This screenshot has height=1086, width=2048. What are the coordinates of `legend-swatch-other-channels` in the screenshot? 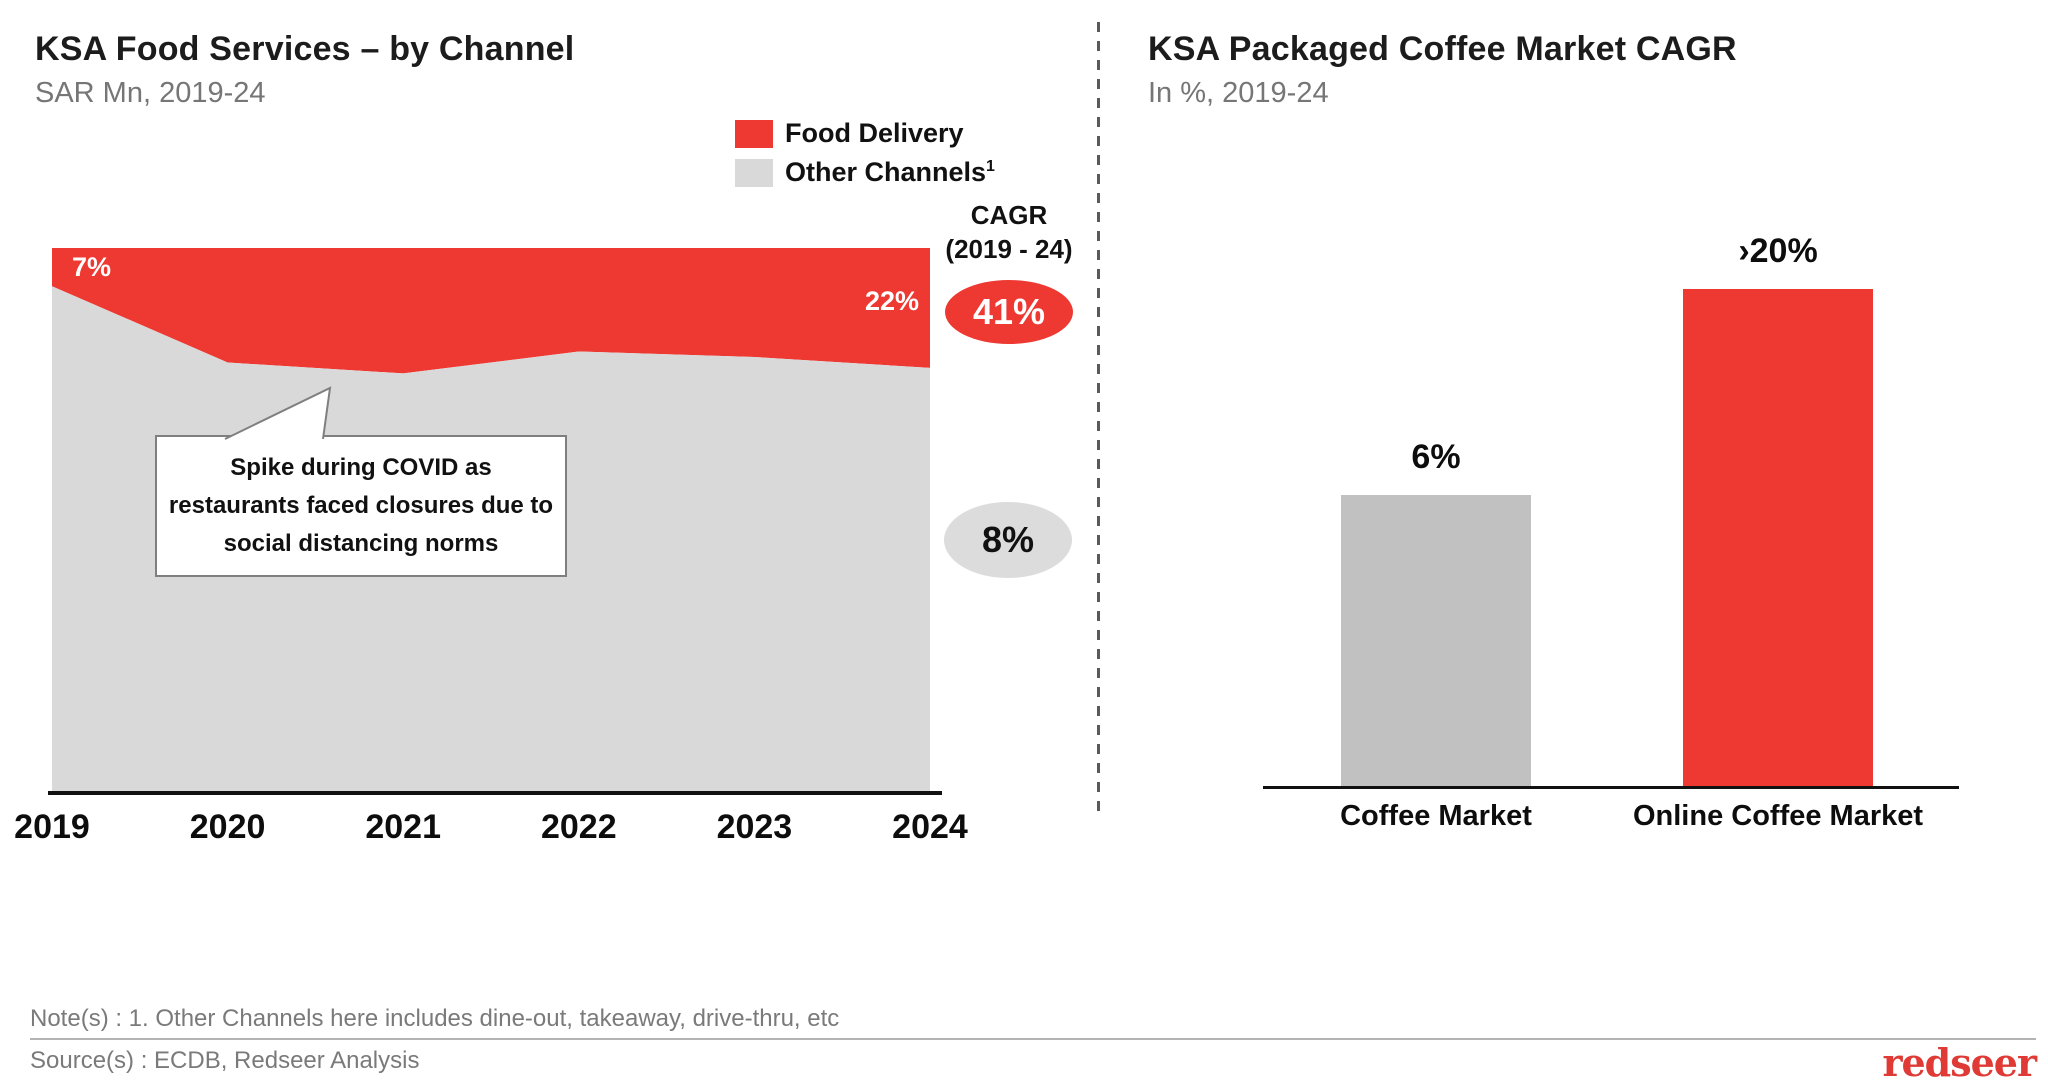 It's located at (754, 172).